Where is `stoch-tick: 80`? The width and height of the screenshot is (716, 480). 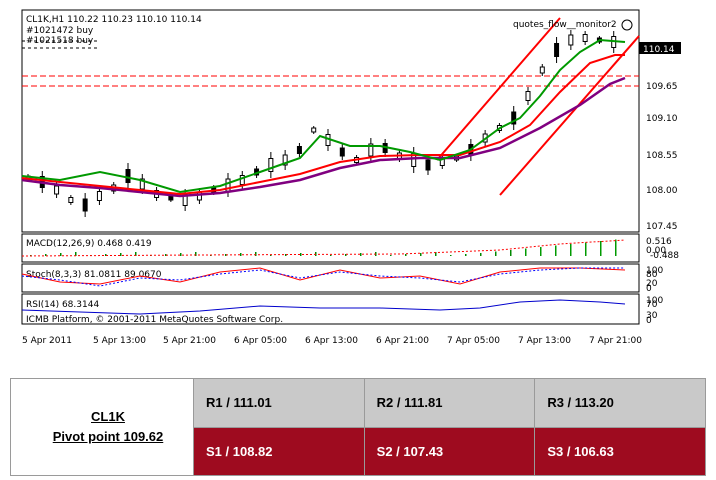 stoch-tick: 80 is located at coordinates (652, 275).